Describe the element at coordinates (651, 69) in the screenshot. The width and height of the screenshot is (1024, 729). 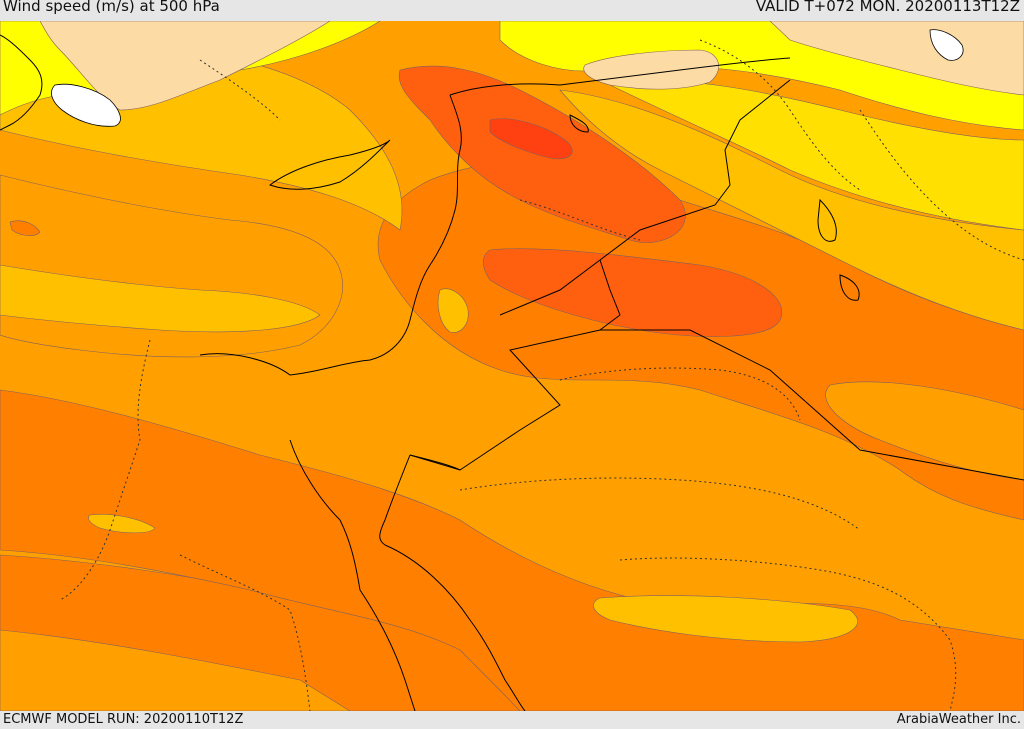
I see `band-pale-north-center` at that location.